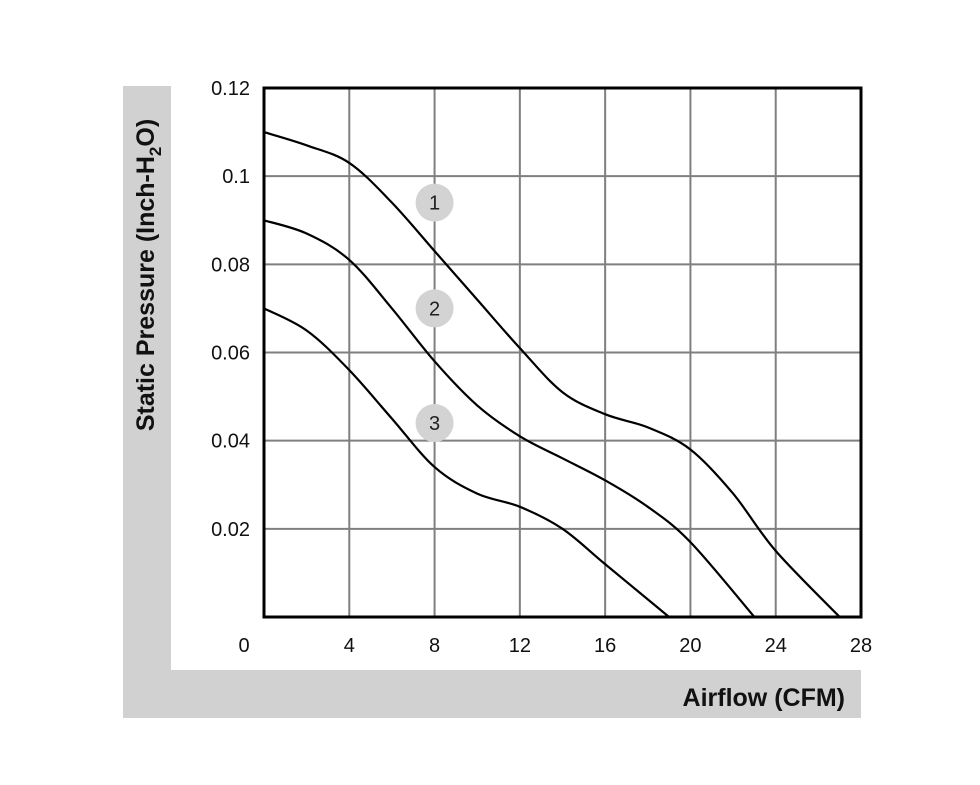 This screenshot has height=785, width=980. What do you see at coordinates (605, 646) in the screenshot?
I see `x-tick-label-4: 16` at bounding box center [605, 646].